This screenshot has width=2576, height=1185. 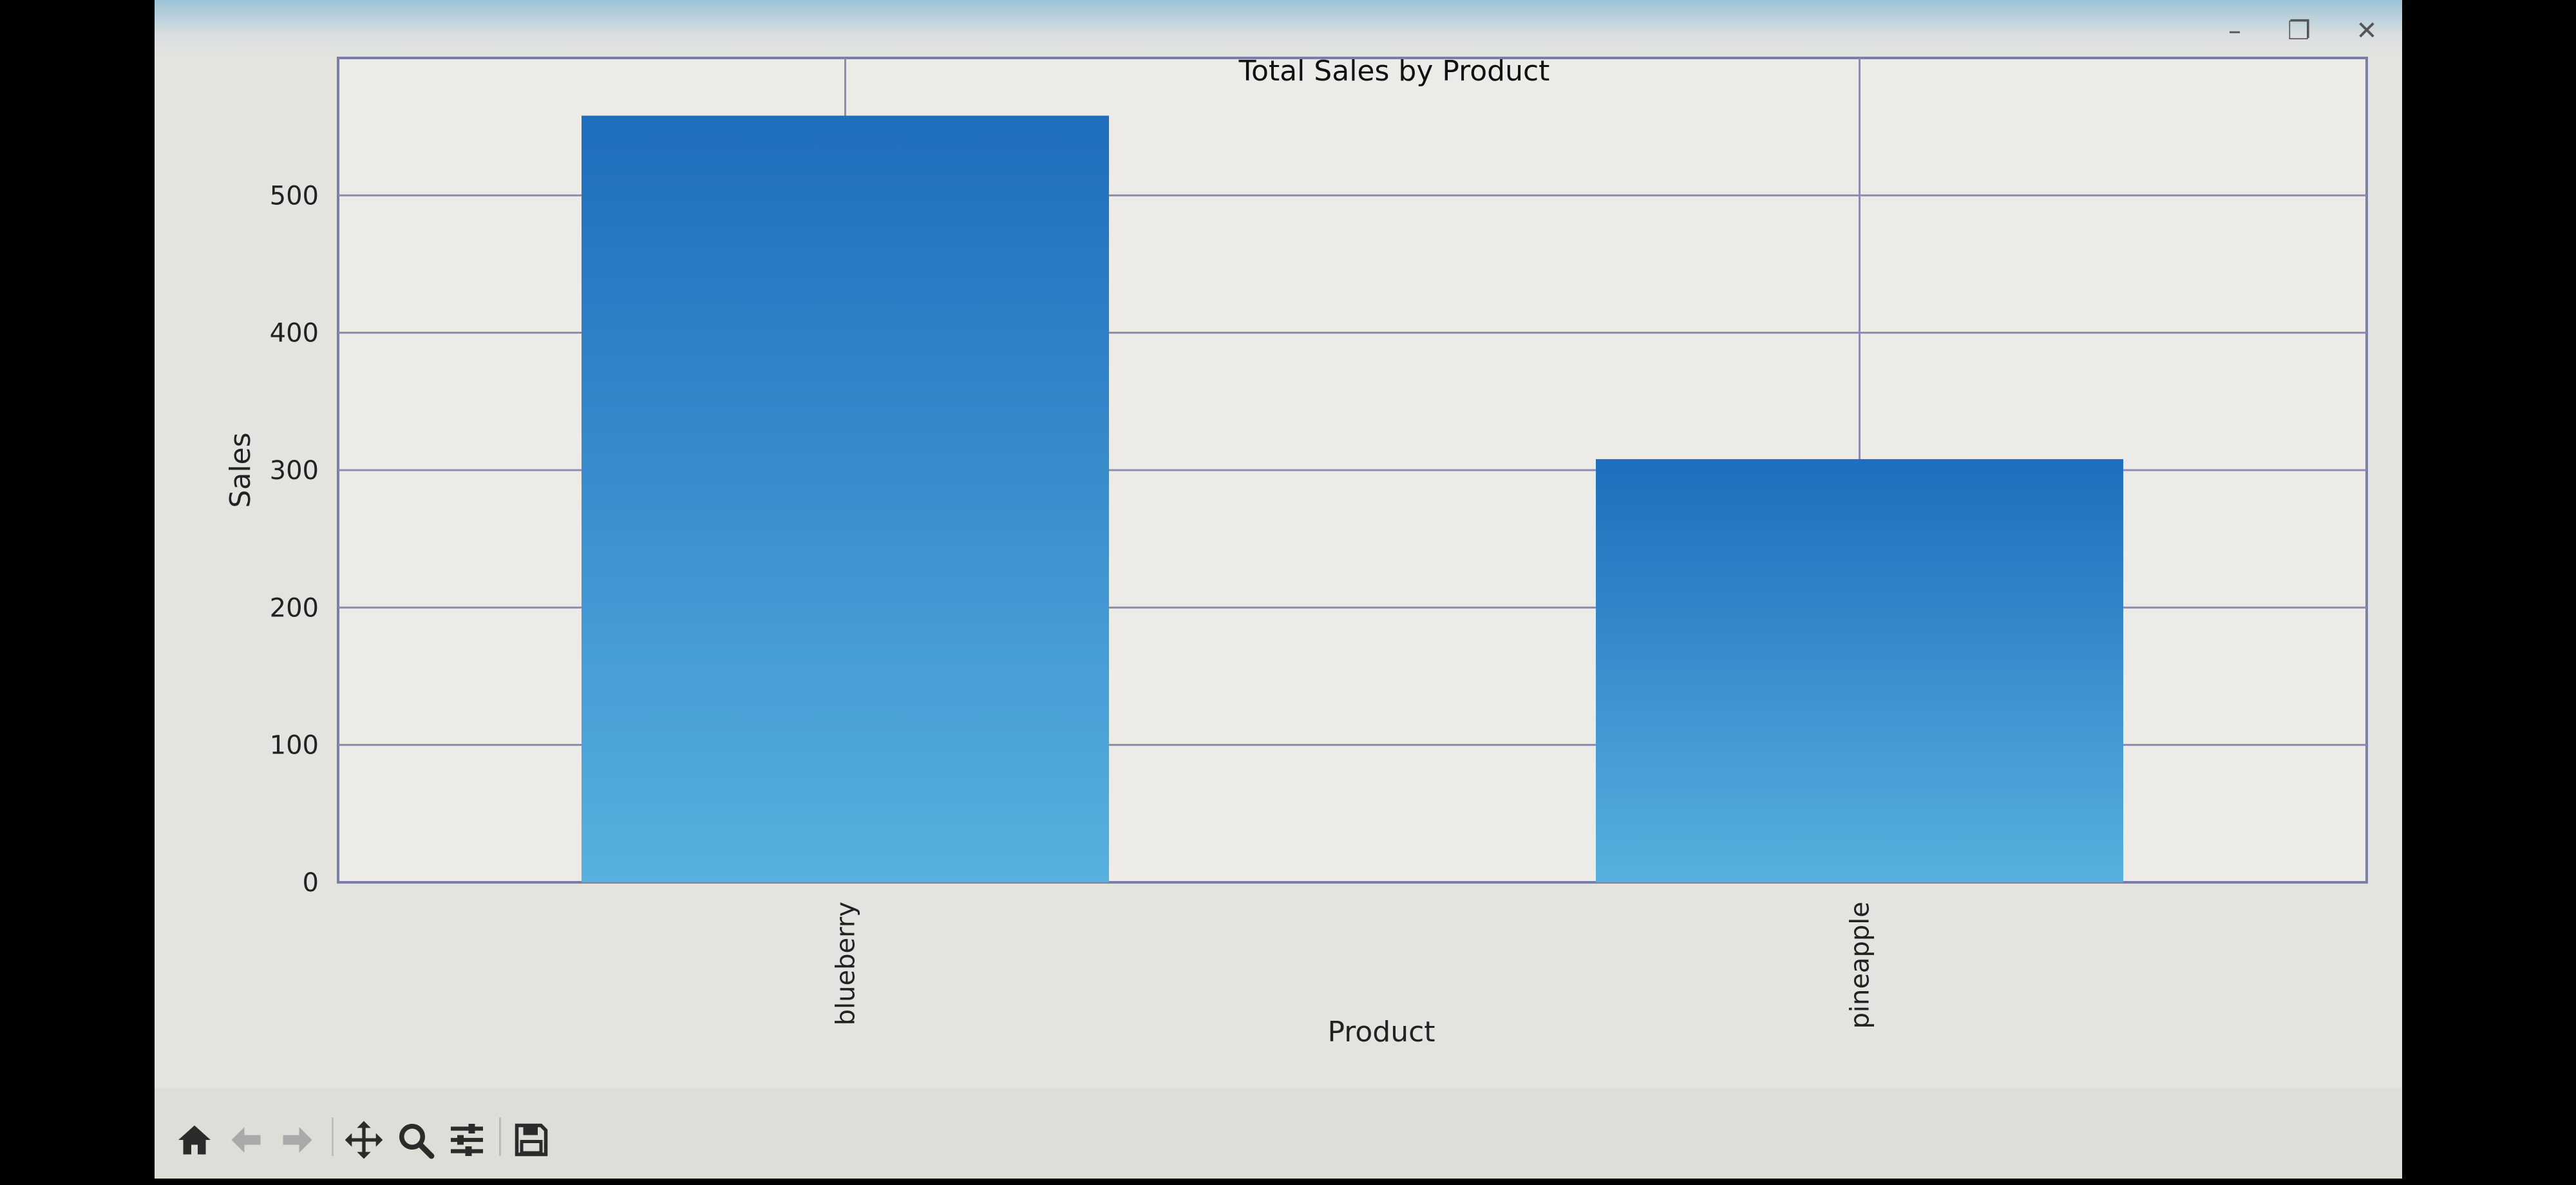 I want to click on minimize-button: –, so click(x=2234, y=31).